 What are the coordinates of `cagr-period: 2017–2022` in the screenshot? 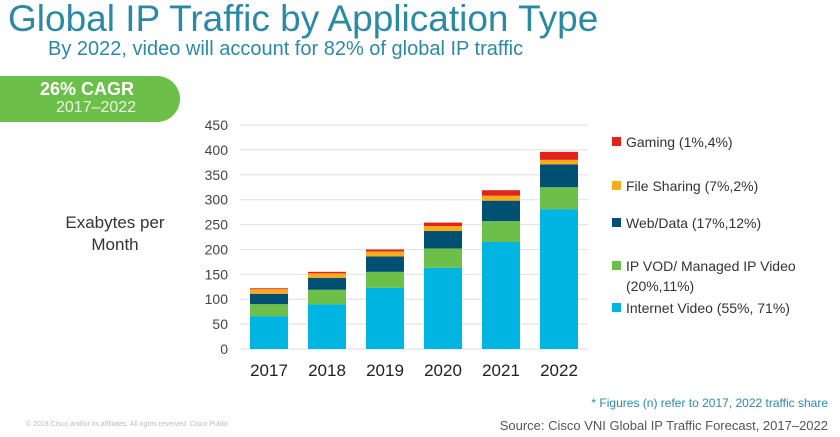 It's located at (96, 107).